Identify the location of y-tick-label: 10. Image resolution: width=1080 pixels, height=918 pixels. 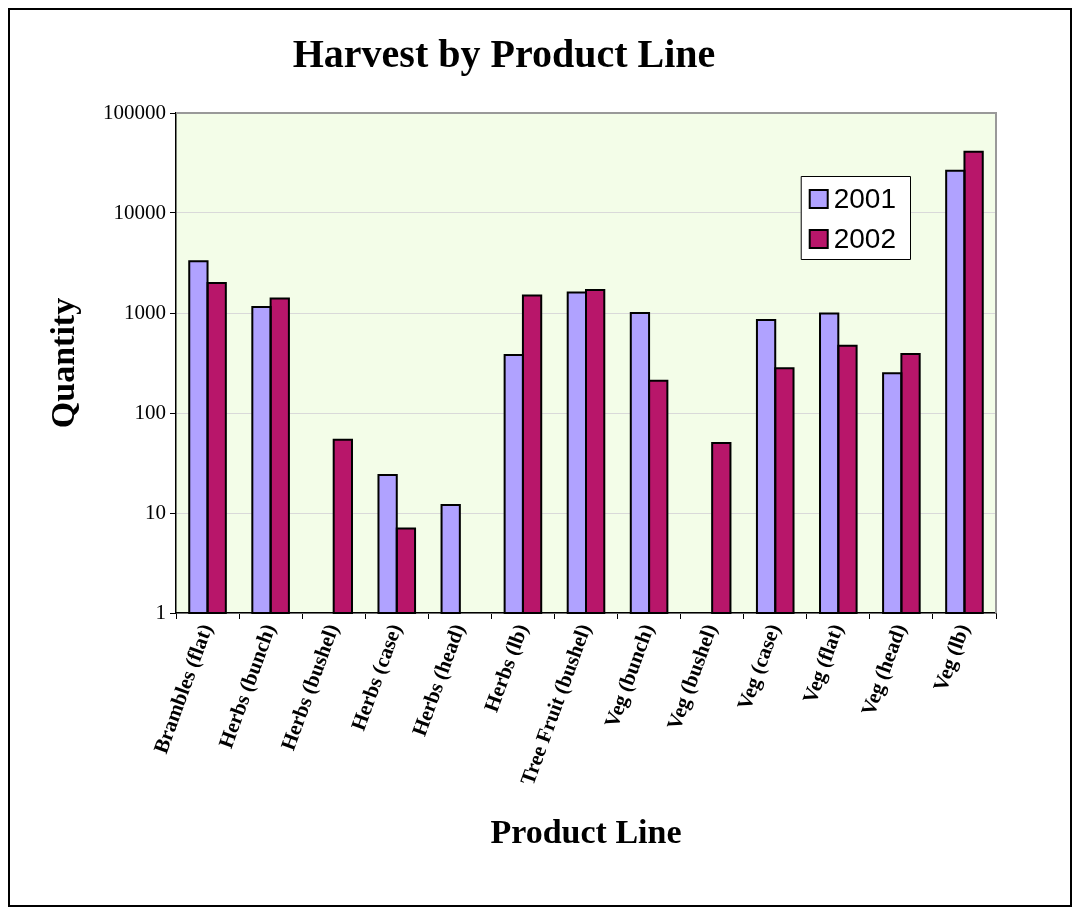
(155, 511).